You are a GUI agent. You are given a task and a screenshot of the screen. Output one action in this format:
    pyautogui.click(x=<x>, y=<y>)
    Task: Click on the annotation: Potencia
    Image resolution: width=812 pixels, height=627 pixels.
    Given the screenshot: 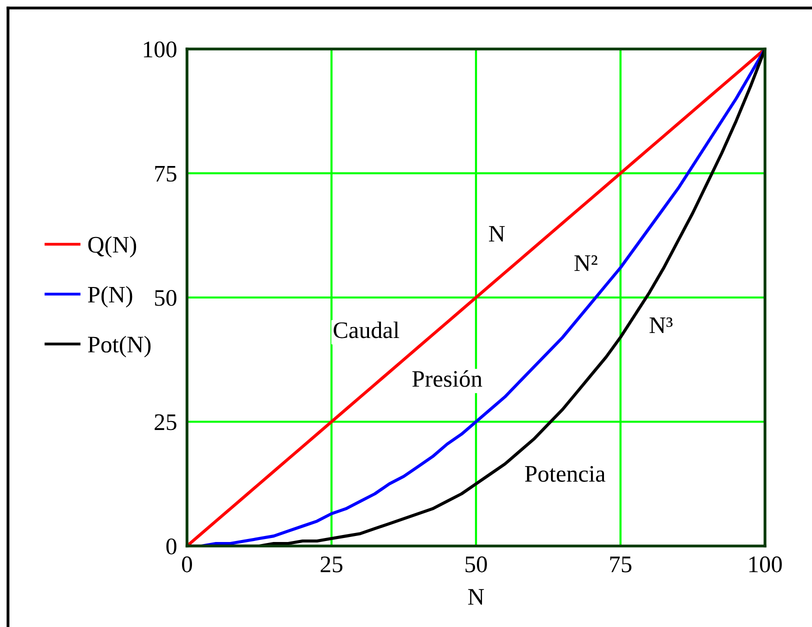 What is the action you would take?
    pyautogui.click(x=565, y=474)
    